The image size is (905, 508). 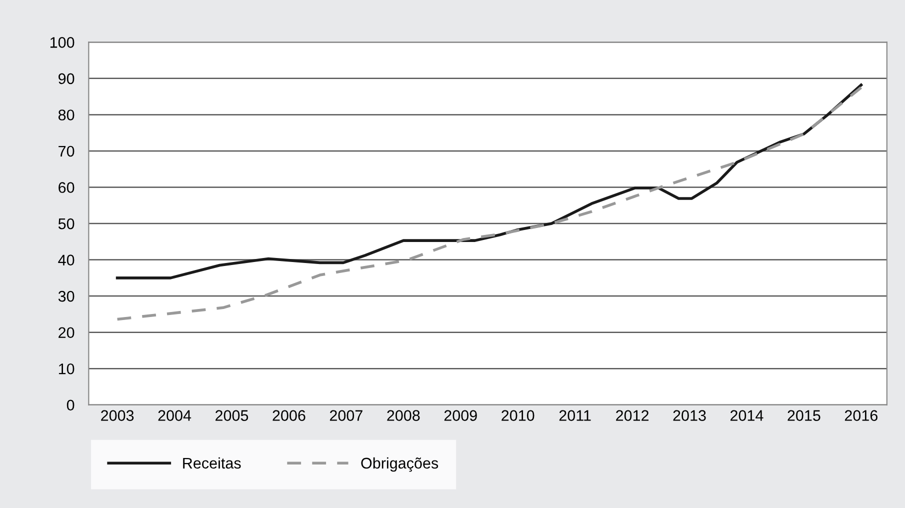 What do you see at coordinates (861, 415) in the screenshot?
I see `x-tick-label: 2016` at bounding box center [861, 415].